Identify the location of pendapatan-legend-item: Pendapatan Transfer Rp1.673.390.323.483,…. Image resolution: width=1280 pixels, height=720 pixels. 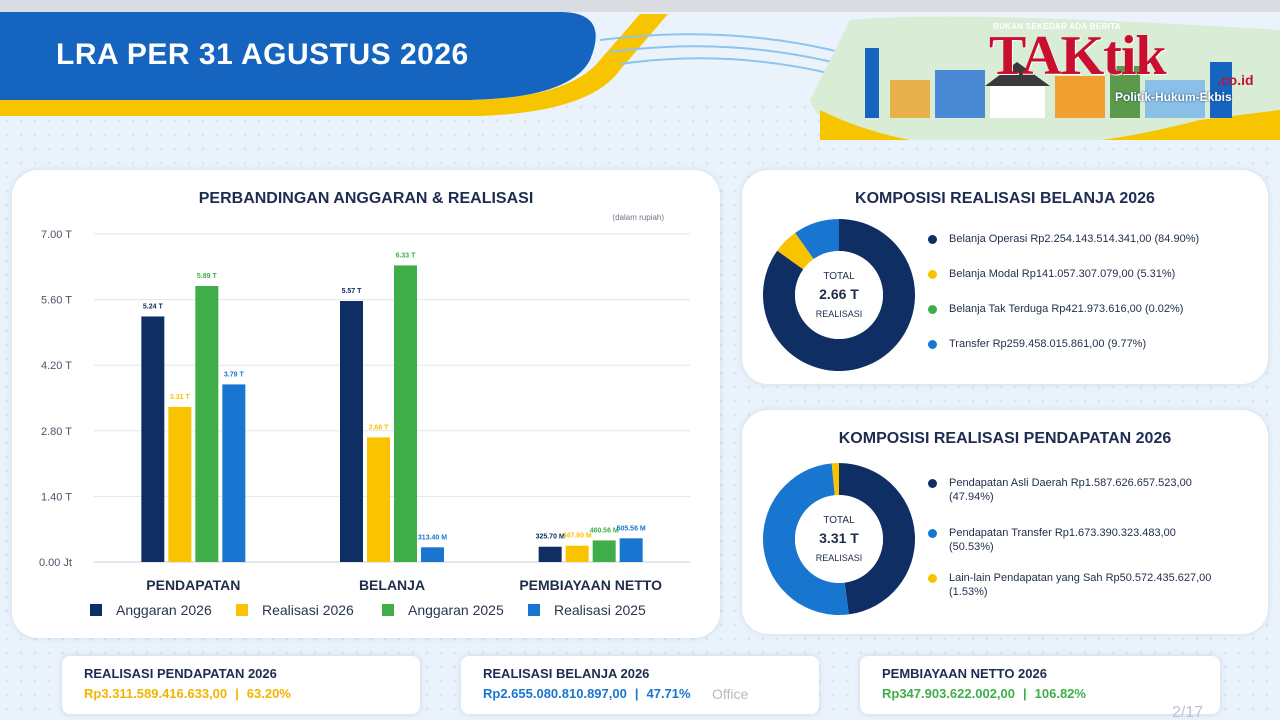
(1052, 540).